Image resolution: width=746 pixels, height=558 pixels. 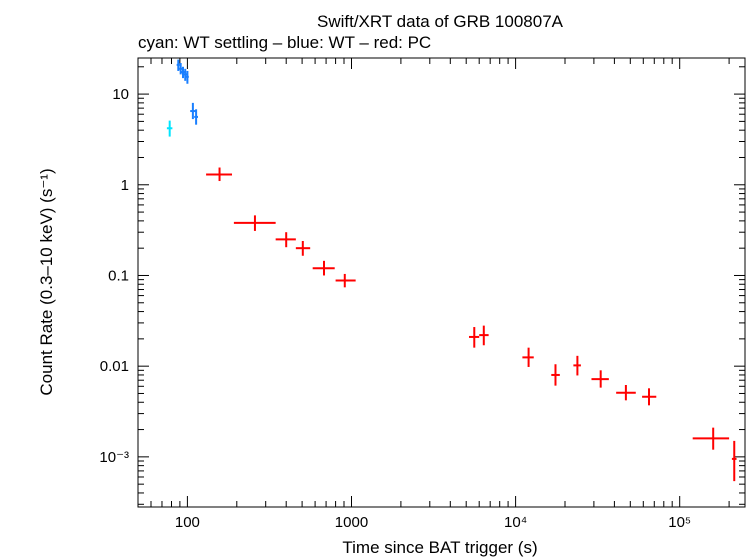 What do you see at coordinates (46, 281) in the screenshot?
I see `y-axis-label: Count Rate (0.3–10 keV) (s⁻¹)` at bounding box center [46, 281].